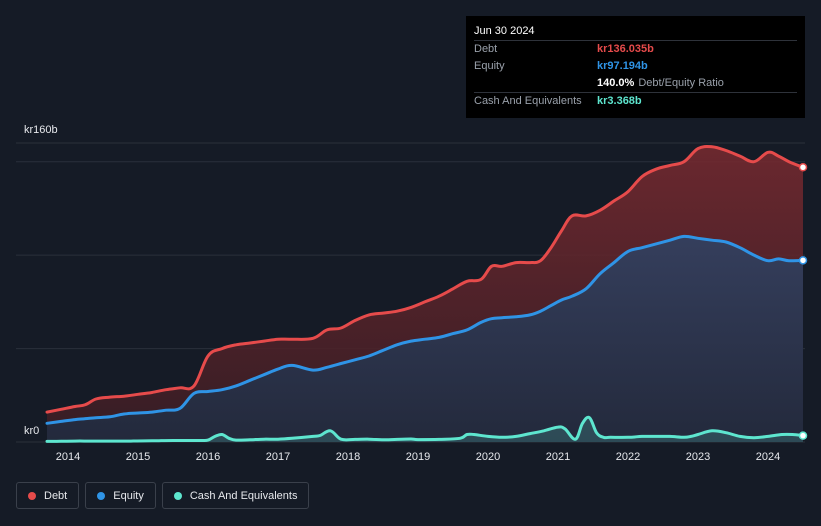  I want to click on legend: Debt Equity Cash And Equivalents, so click(163, 495).